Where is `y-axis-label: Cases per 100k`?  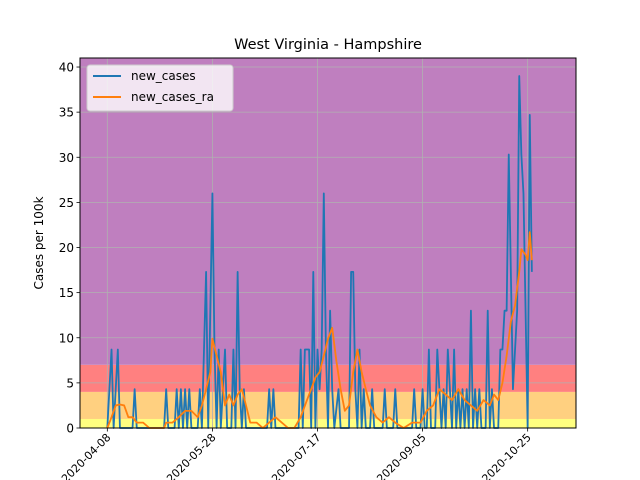
y-axis-label: Cases per 100k is located at coordinates (39, 242).